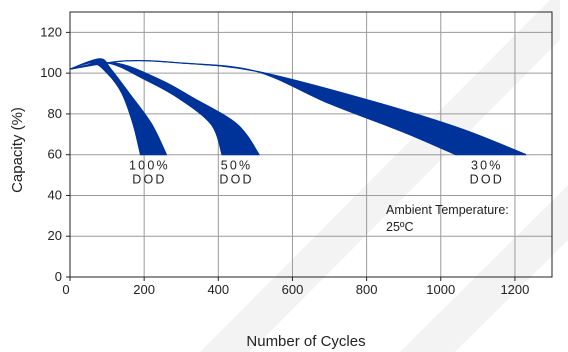 The height and width of the screenshot is (352, 568). I want to click on x-tick-label: 200, so click(144, 289).